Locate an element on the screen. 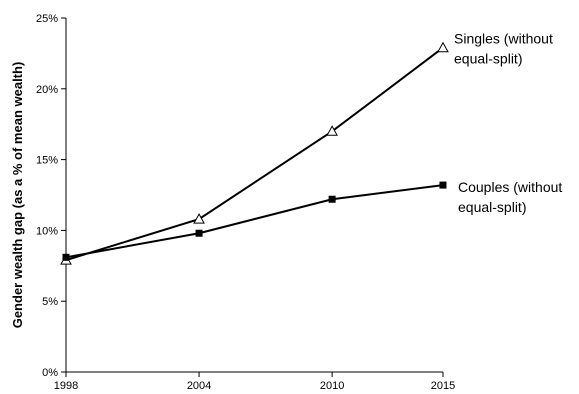 Image resolution: width=579 pixels, height=394 pixels. x-tick-label: 2015 is located at coordinates (443, 386).